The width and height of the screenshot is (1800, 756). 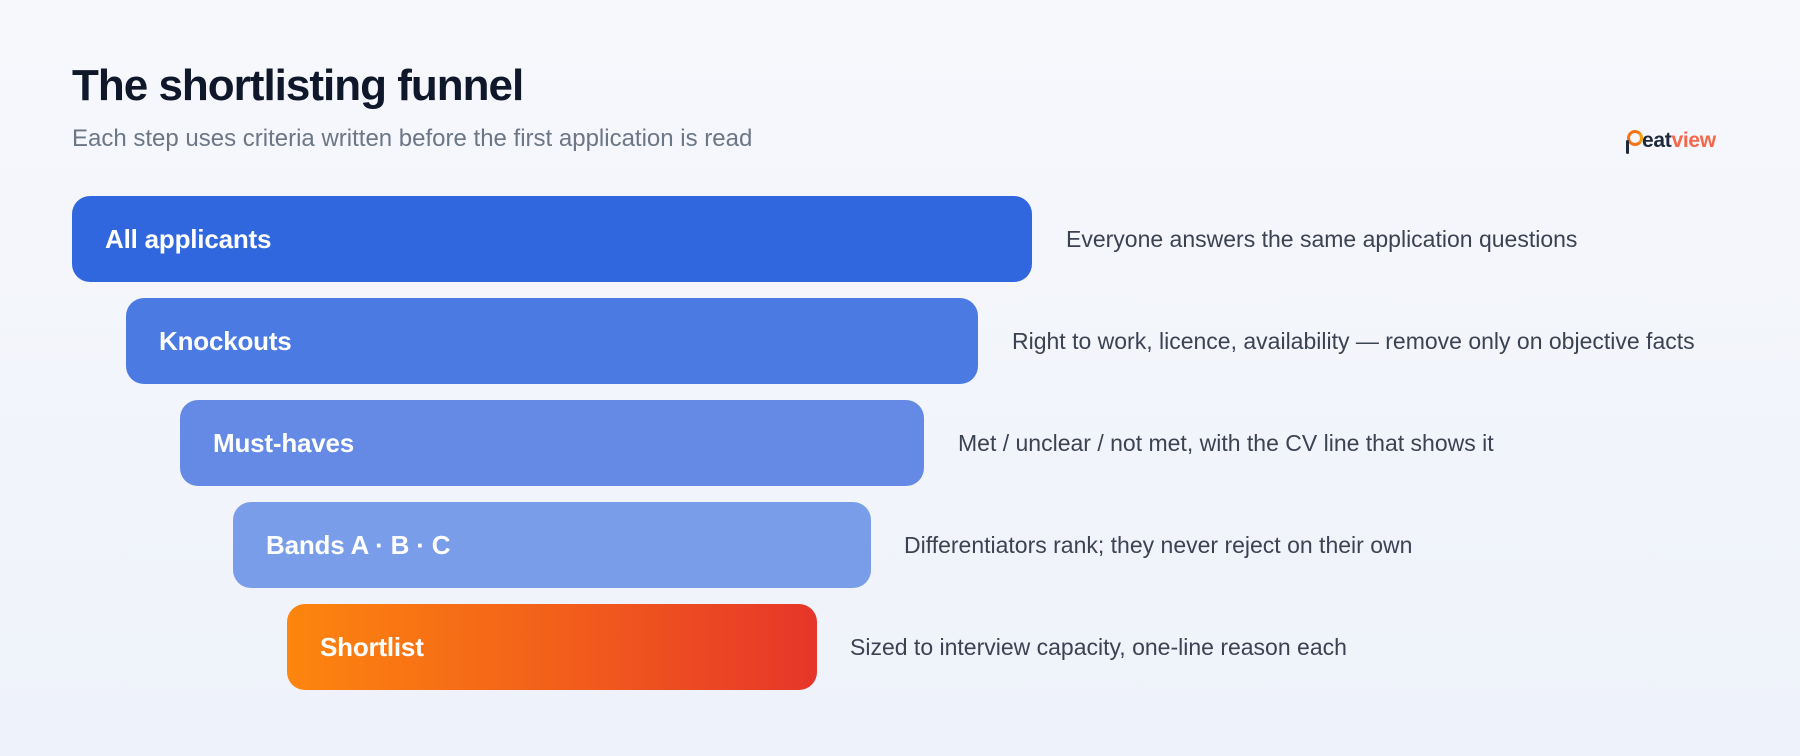 What do you see at coordinates (1635, 141) in the screenshot?
I see `beatview-logo-mark-icon` at bounding box center [1635, 141].